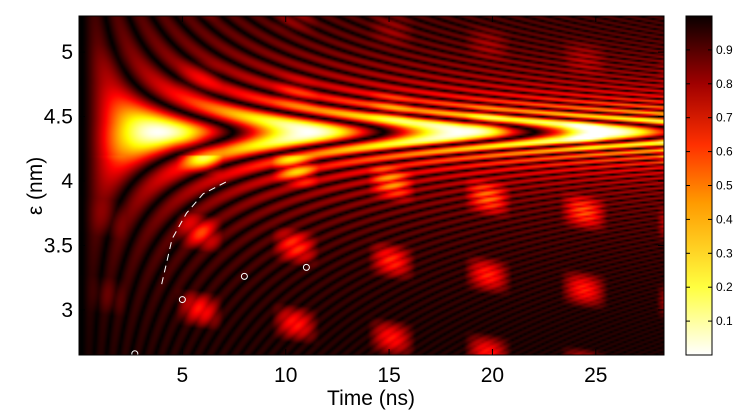  Describe the element at coordinates (724, 253) in the screenshot. I see `colorbar-tick-label: 0.3` at that location.